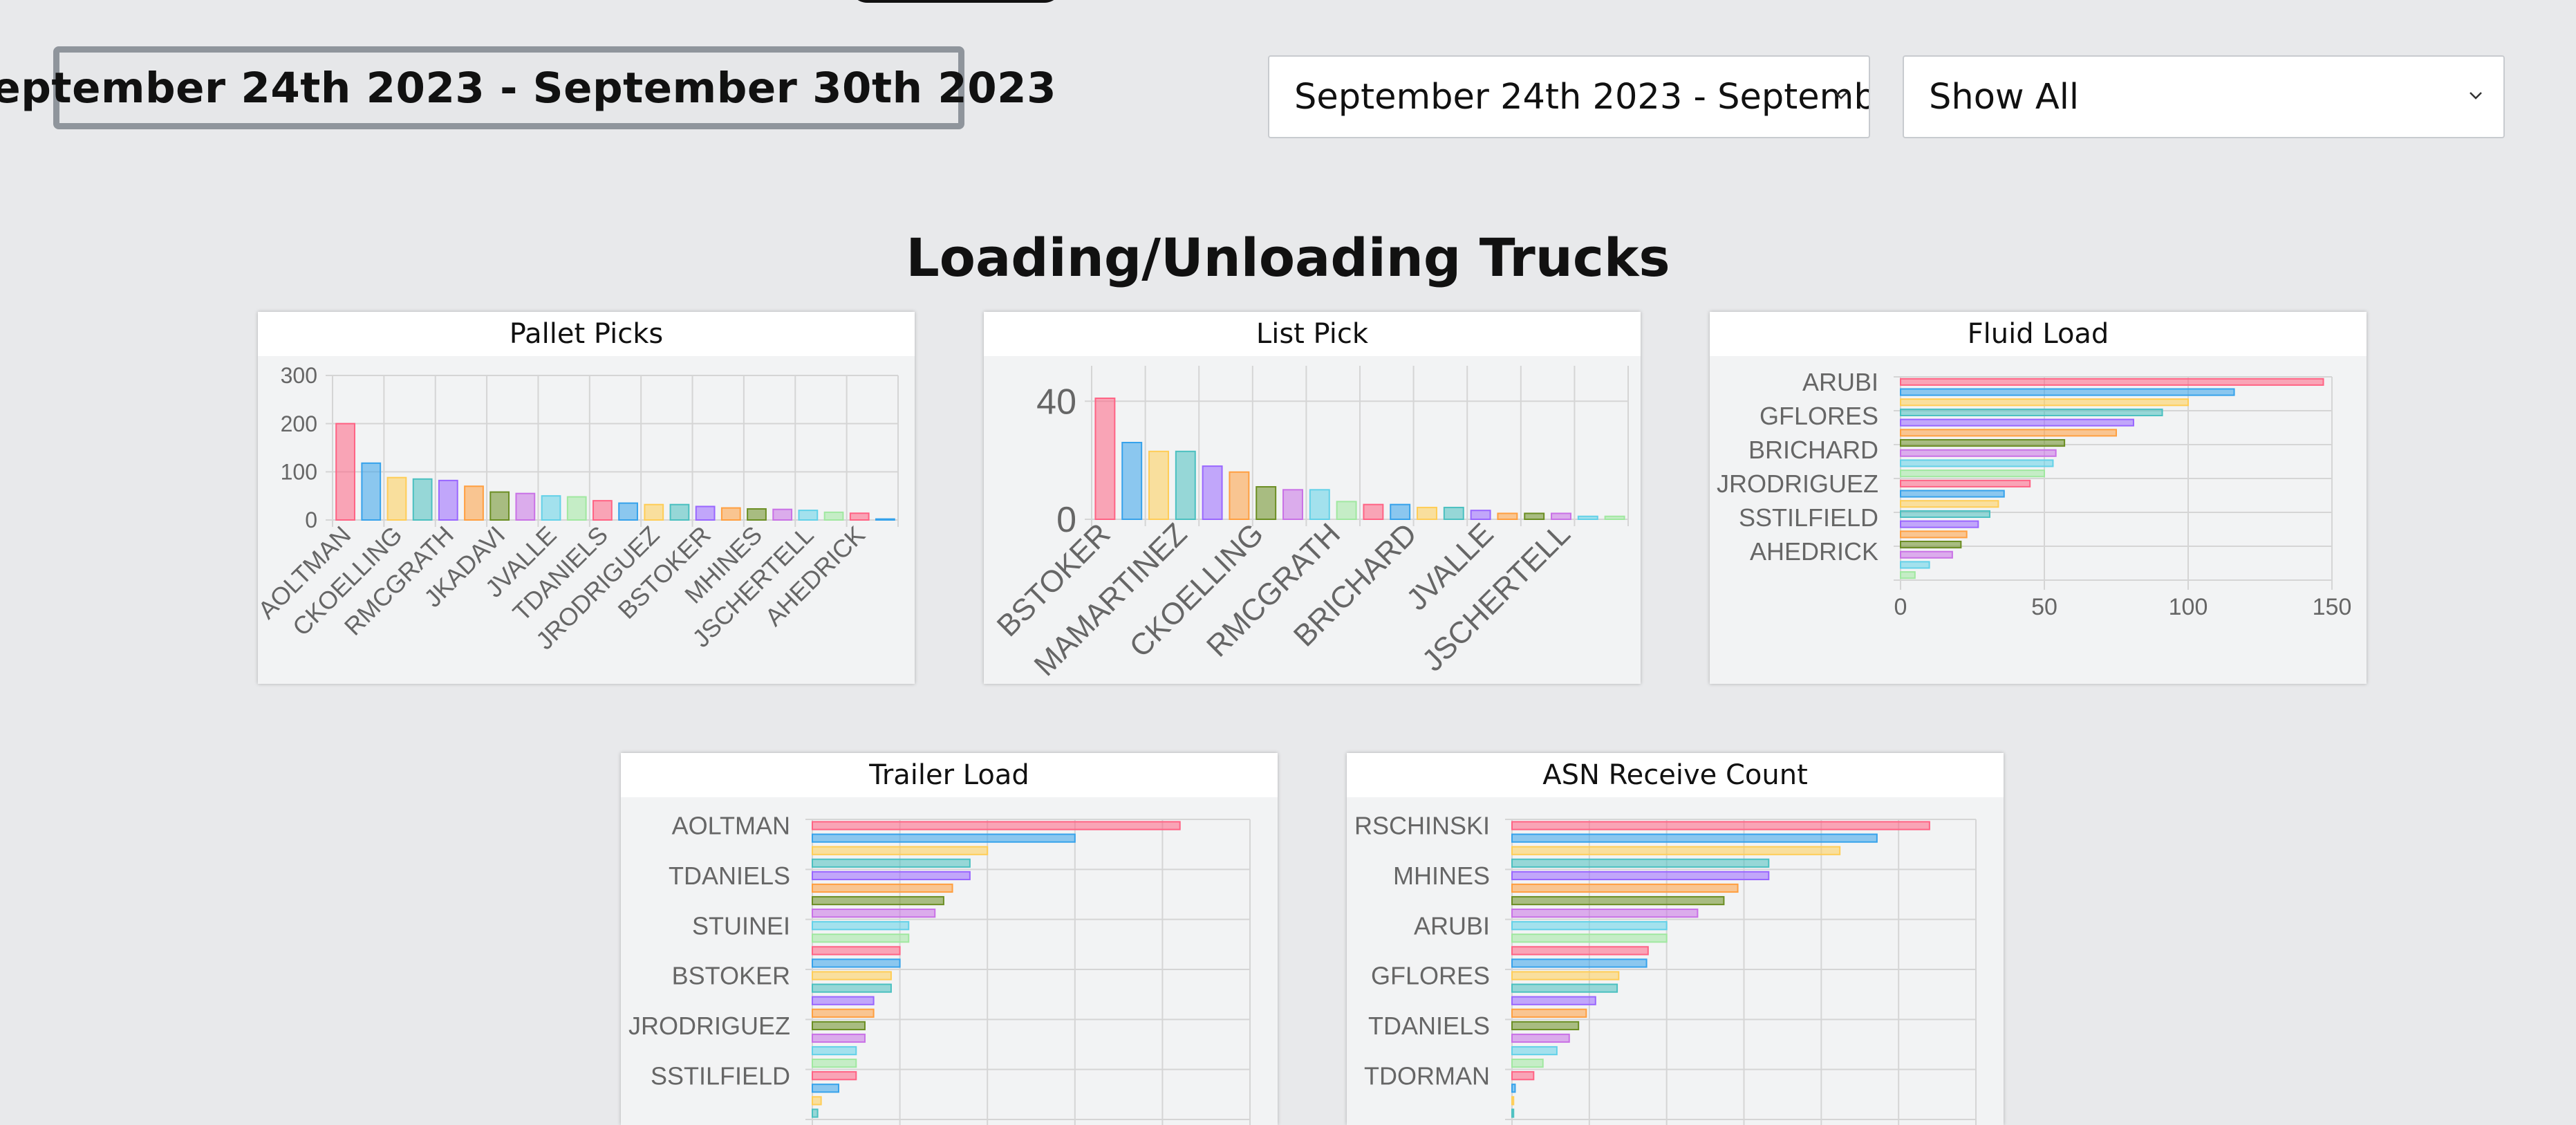 This screenshot has height=1125, width=2576. I want to click on y-tick-label: 100, so click(299, 473).